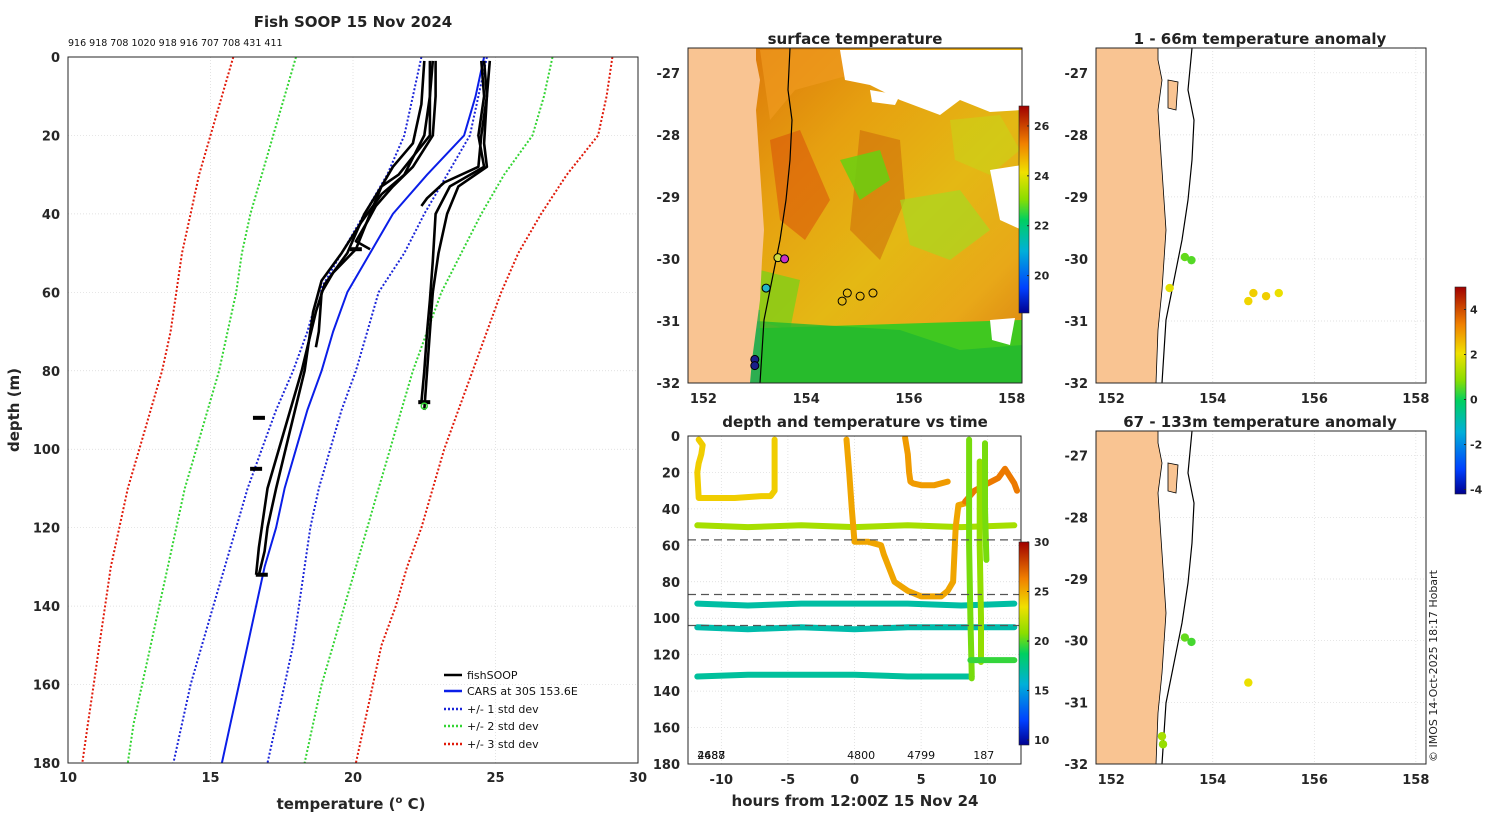 The height and width of the screenshot is (820, 1500). What do you see at coordinates (46, 529) in the screenshot?
I see `profile-ytick-label: 120` at bounding box center [46, 529].